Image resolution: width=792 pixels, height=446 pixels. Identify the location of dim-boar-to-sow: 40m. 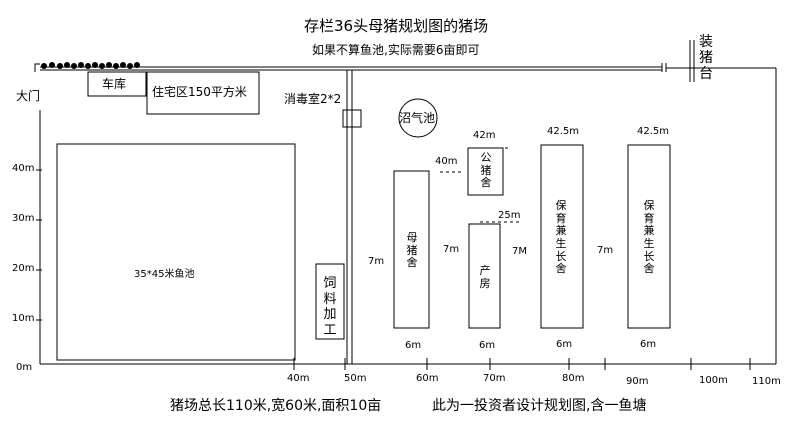
(446, 161).